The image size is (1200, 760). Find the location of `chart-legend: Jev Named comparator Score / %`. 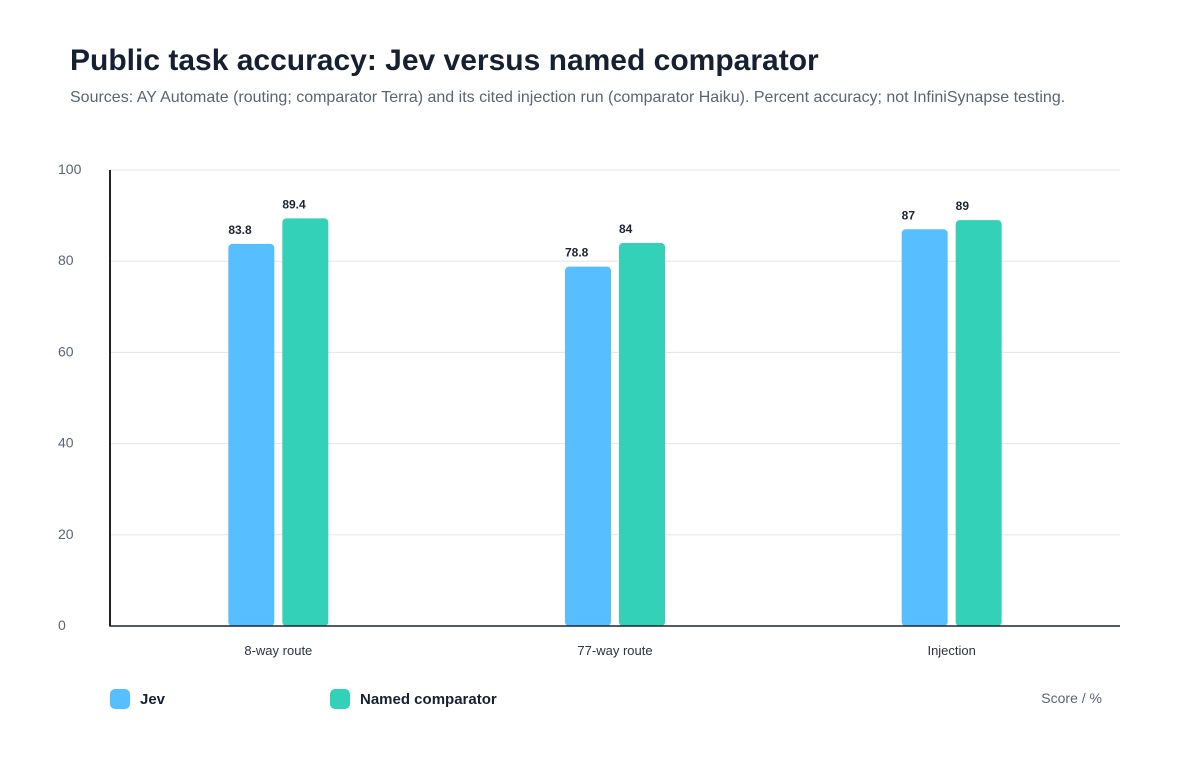

chart-legend: Jev Named comparator Score / % is located at coordinates (606, 701).